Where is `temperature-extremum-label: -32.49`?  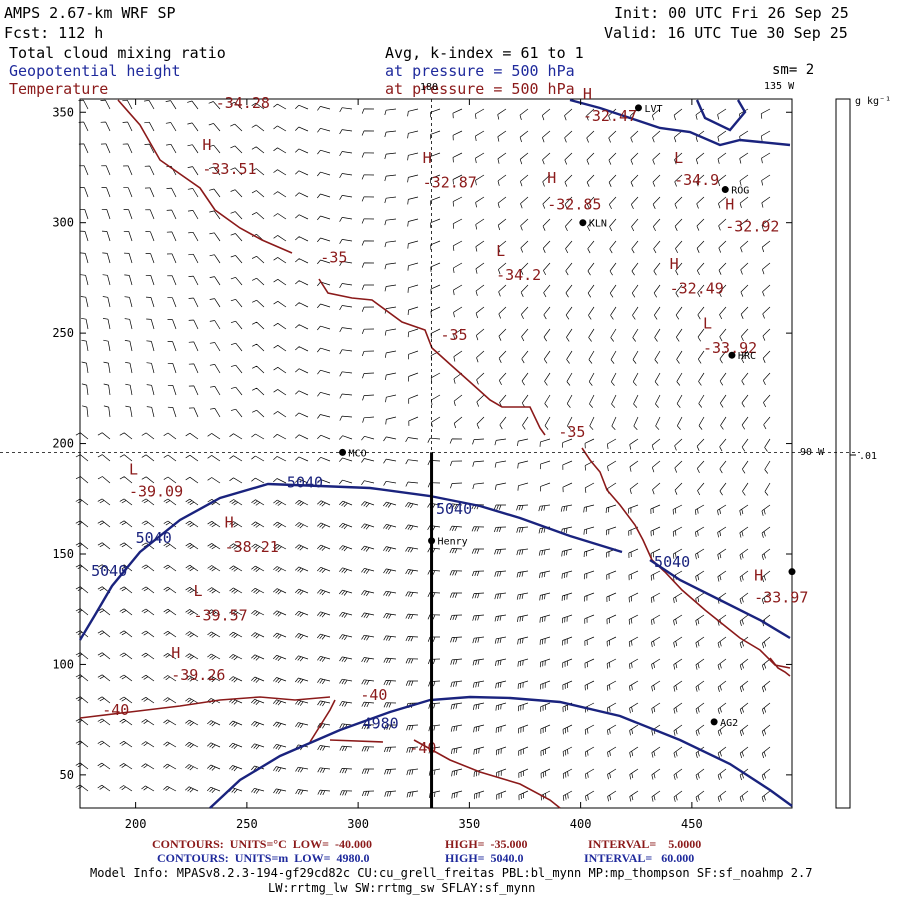 temperature-extremum-label: -32.49 is located at coordinates (697, 288).